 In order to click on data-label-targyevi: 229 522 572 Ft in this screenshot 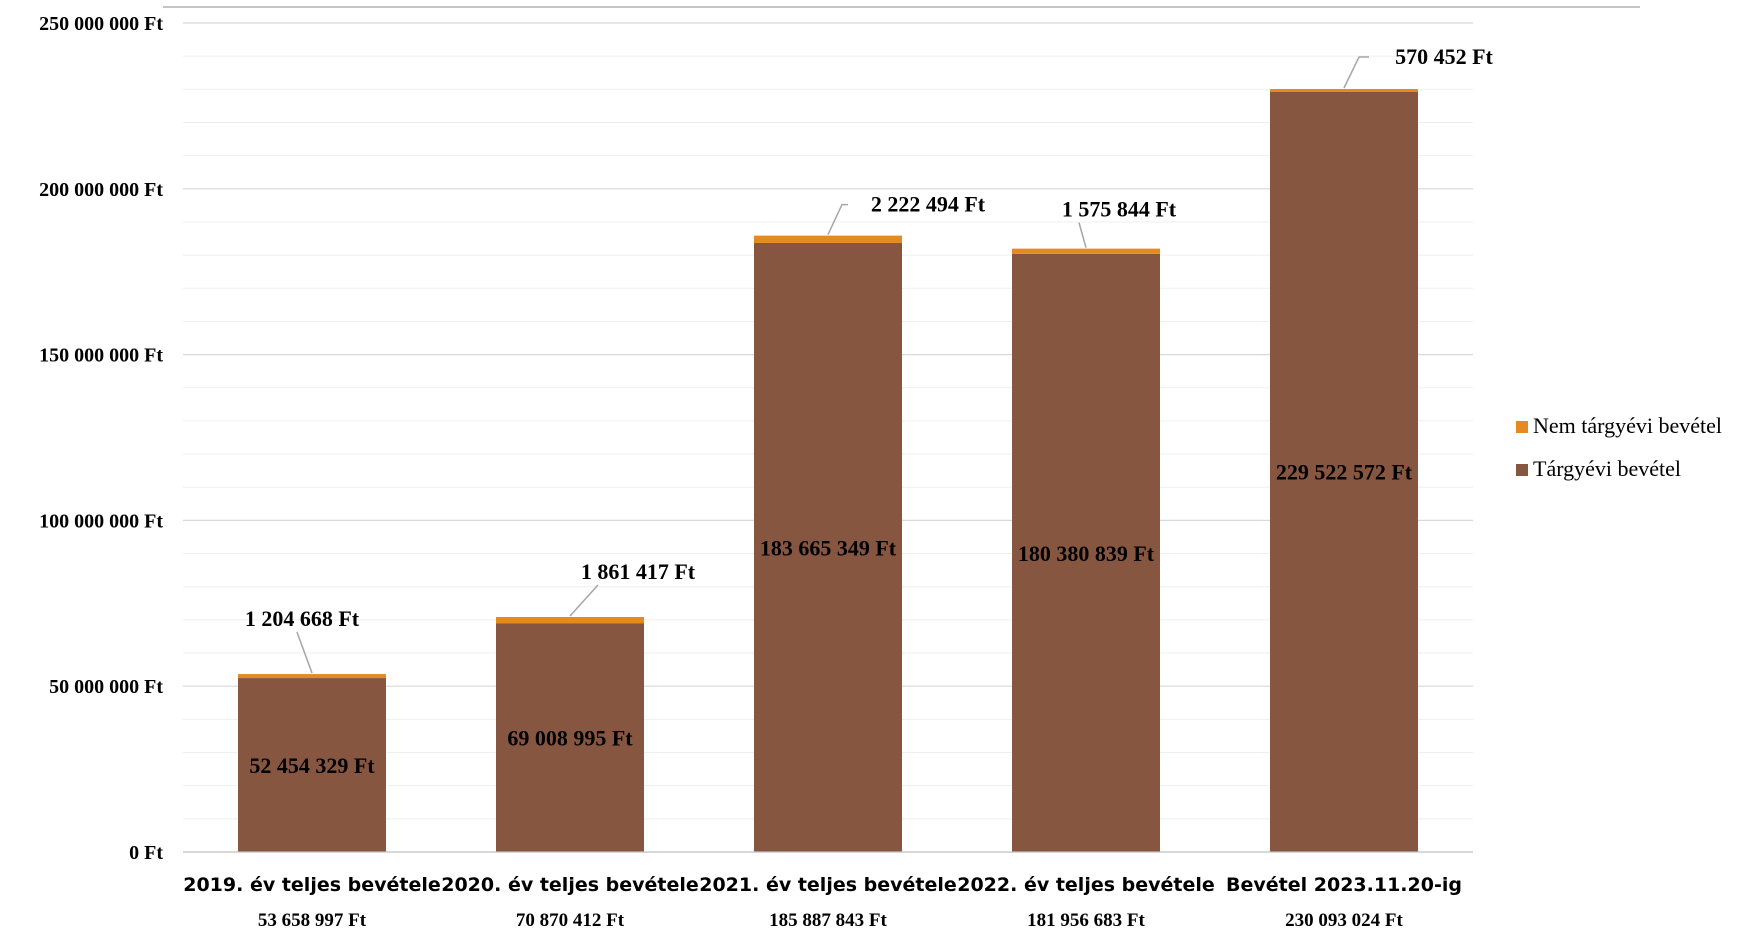, I will do `click(1344, 471)`.